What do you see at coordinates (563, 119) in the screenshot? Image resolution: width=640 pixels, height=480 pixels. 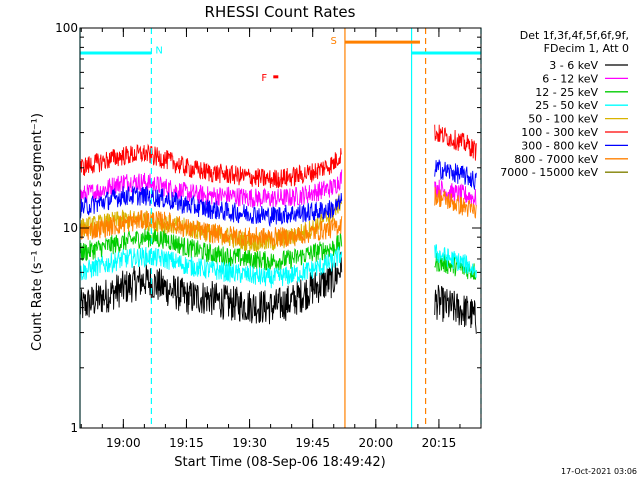 I see `legend-label: 50 - 100 keV` at bounding box center [563, 119].